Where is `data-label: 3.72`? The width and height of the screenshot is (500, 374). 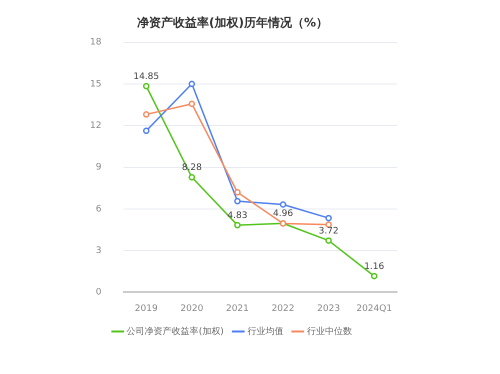 data-label: 3.72 is located at coordinates (328, 231).